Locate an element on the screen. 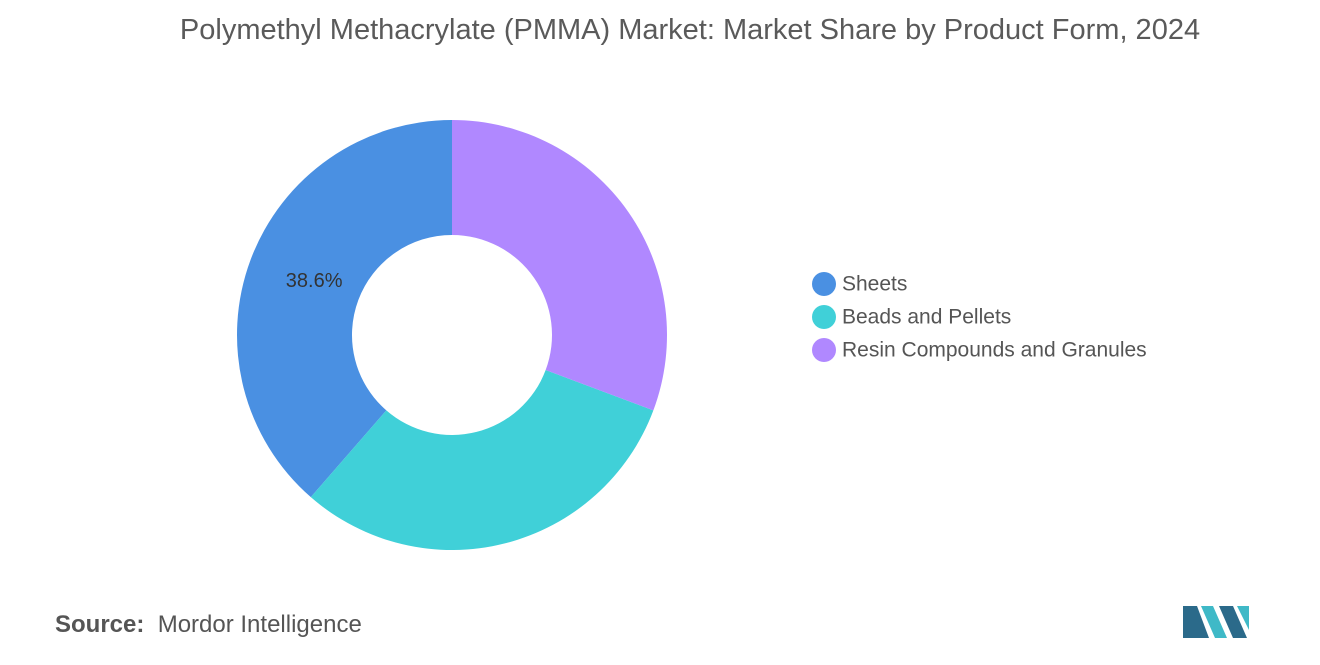 The height and width of the screenshot is (665, 1320). source-label: Source: is located at coordinates (100, 624).